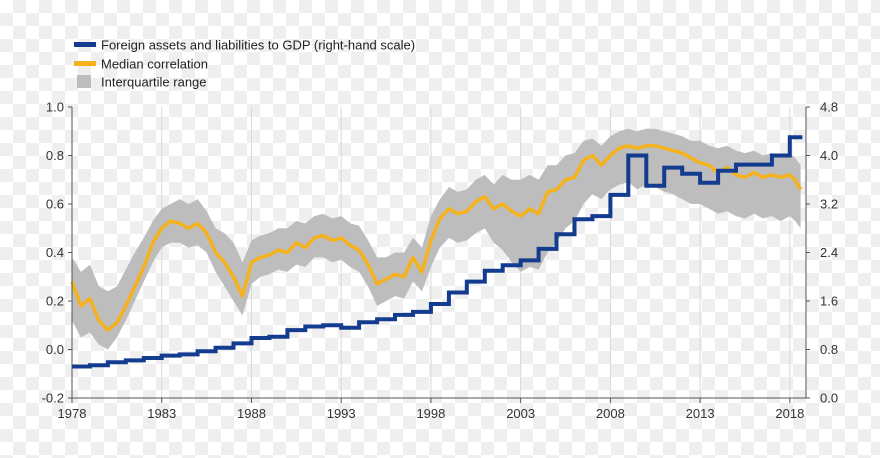  I want to click on legend-item-iqr: Interquartile range, so click(142, 82).